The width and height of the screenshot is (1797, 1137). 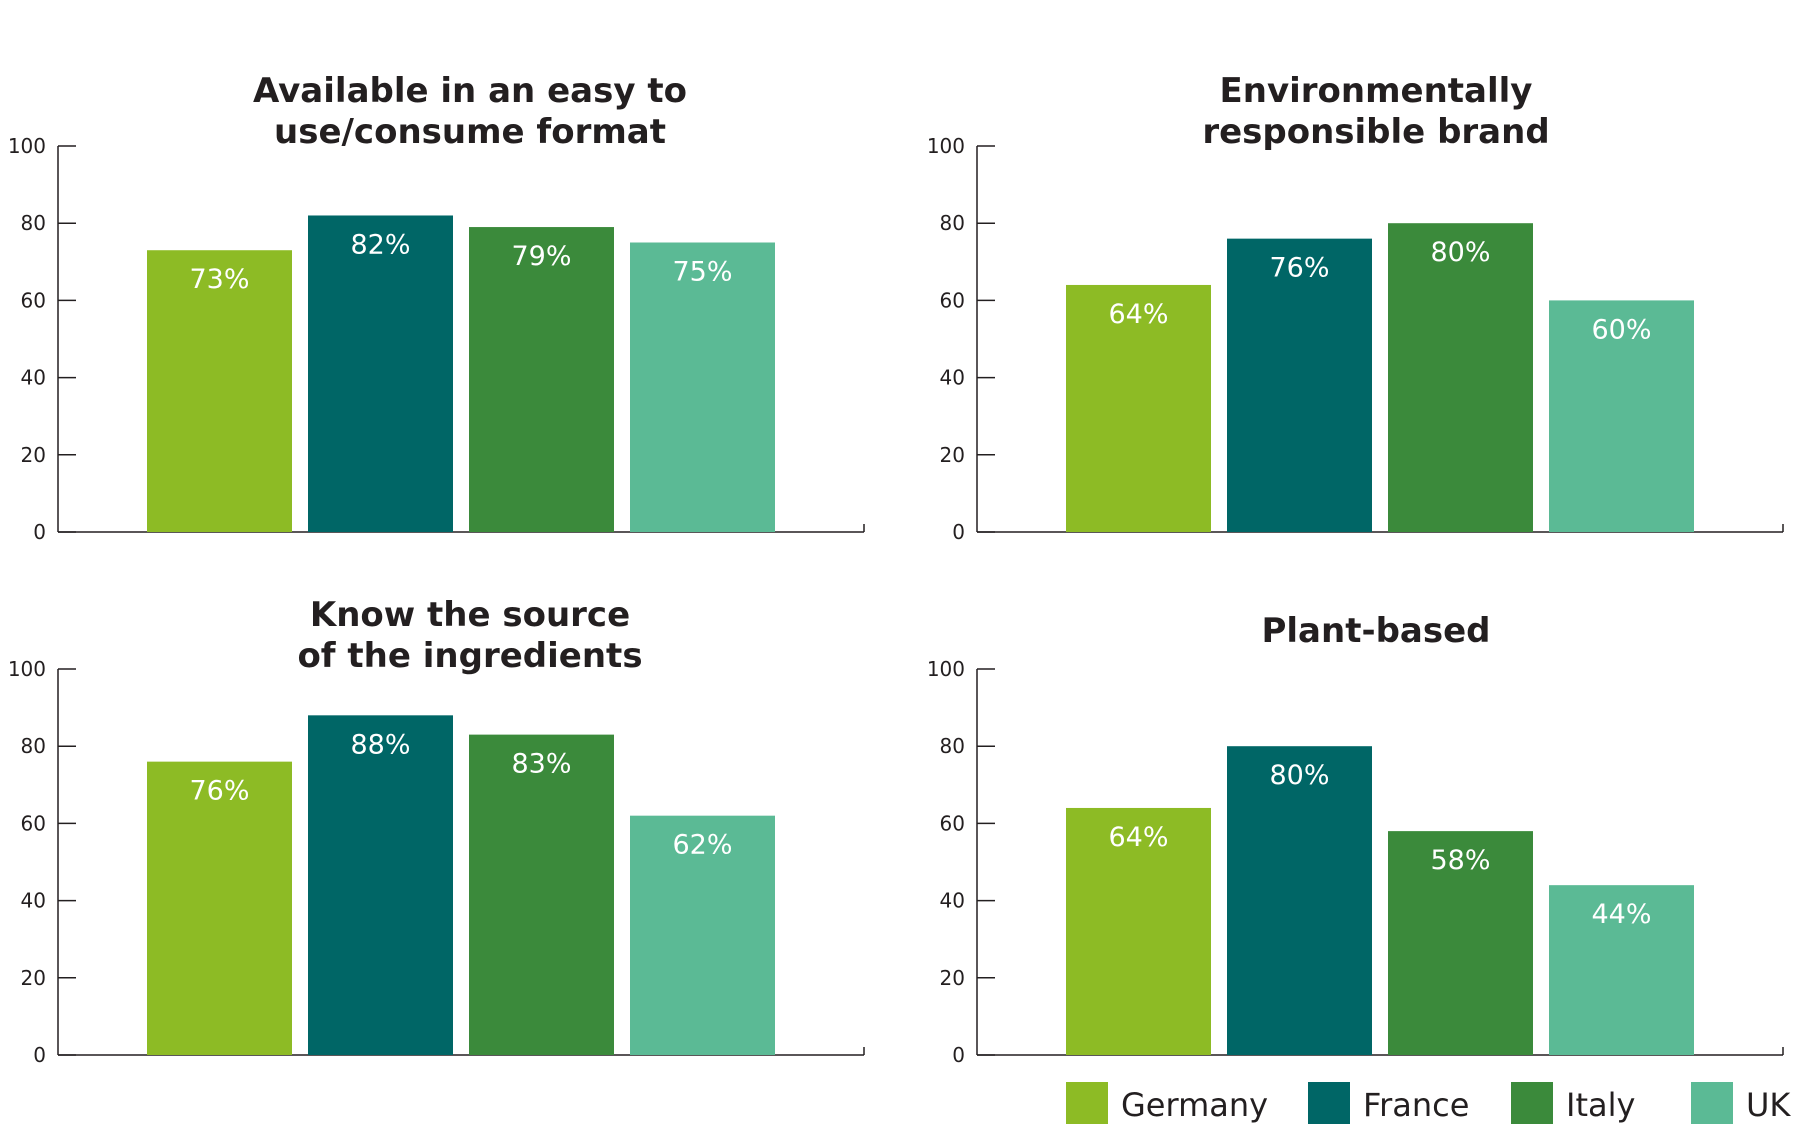 I want to click on bar-data-label: 60%, so click(x=1621, y=329).